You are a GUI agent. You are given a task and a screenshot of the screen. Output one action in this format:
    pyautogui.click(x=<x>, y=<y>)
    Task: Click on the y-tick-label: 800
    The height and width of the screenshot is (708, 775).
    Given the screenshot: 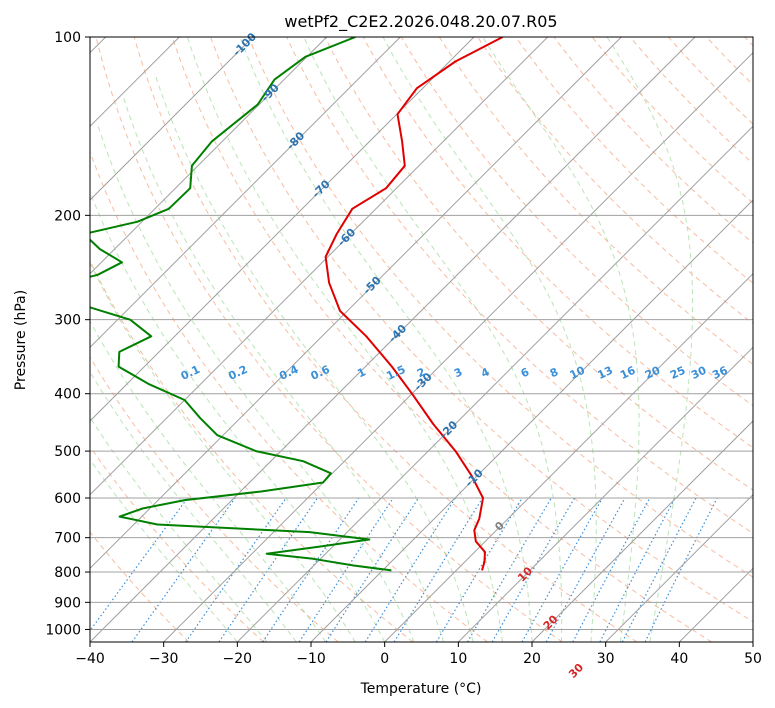 What is the action you would take?
    pyautogui.click(x=67, y=573)
    